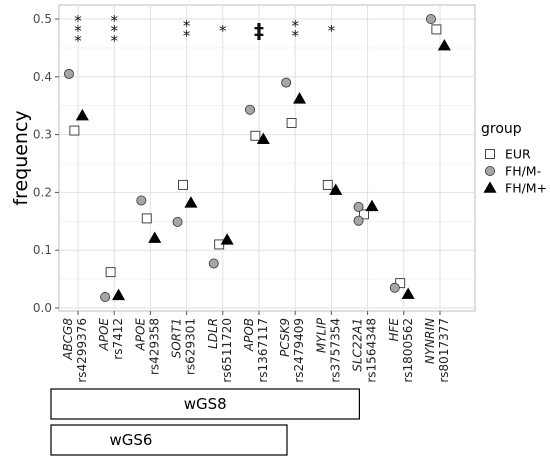 The height and width of the screenshot is (459, 550). I want to click on legend: group EUR FH/M- FH/M+, so click(514, 158).